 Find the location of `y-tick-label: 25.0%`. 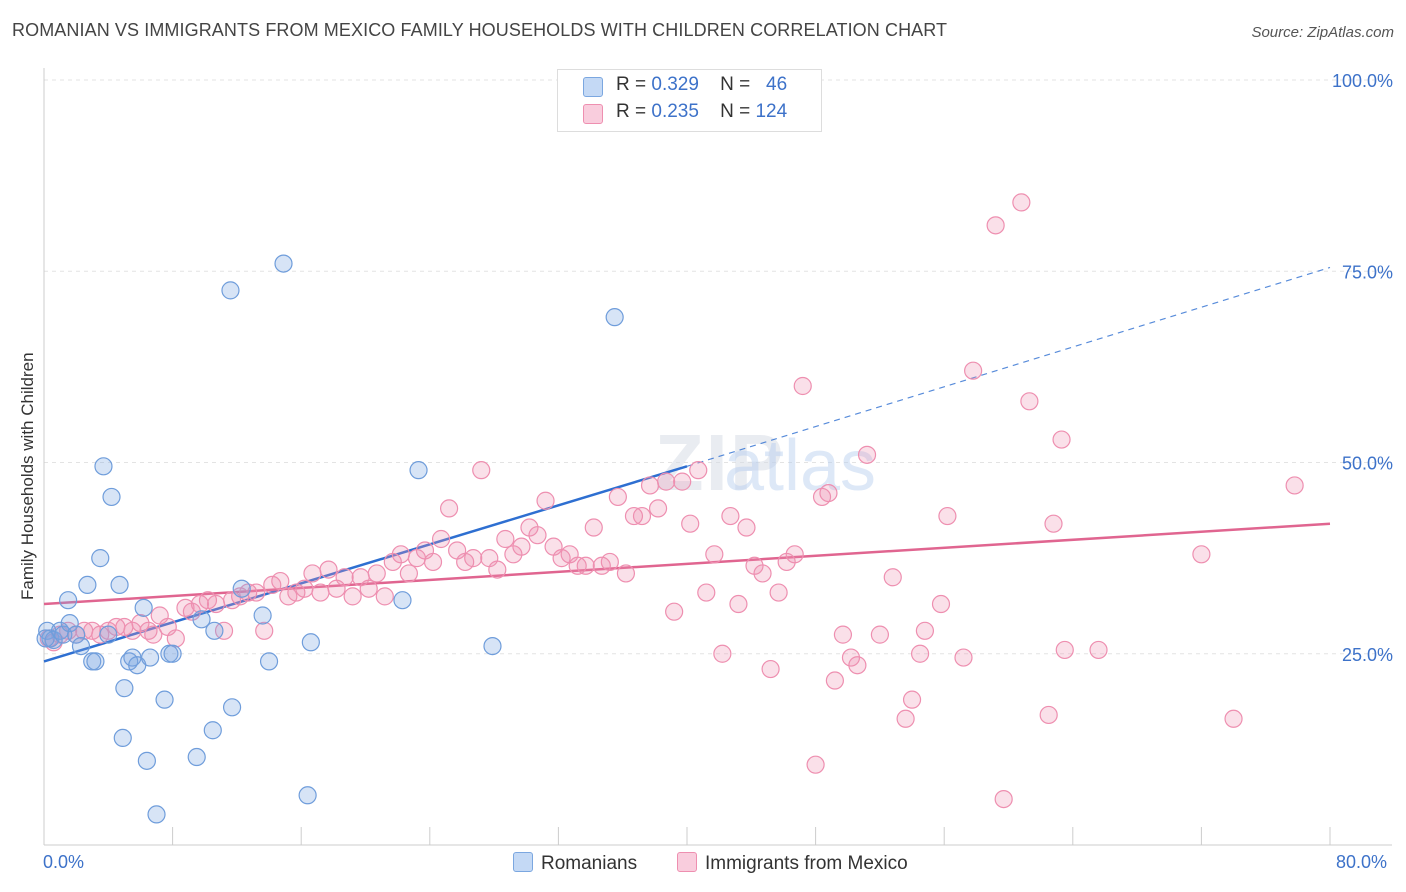

y-tick-label: 25.0% is located at coordinates (1367, 655).